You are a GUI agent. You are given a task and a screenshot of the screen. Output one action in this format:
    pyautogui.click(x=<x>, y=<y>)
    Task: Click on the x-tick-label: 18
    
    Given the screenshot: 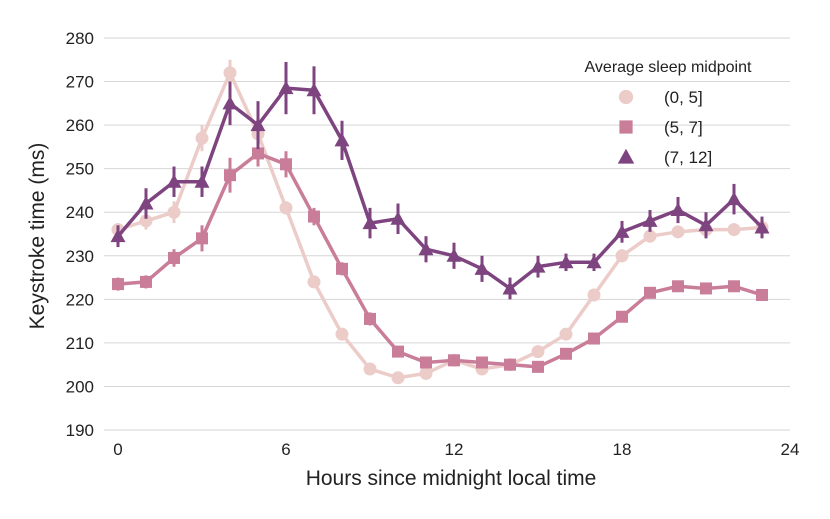 What is the action you would take?
    pyautogui.click(x=622, y=449)
    